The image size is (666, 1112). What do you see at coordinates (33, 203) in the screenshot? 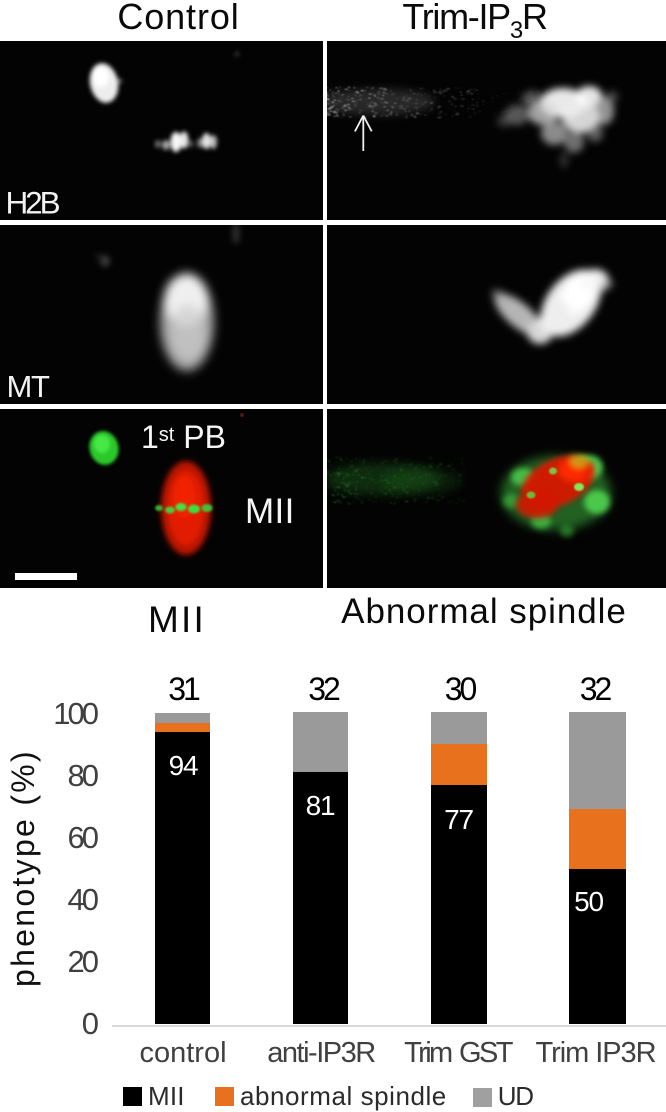
I see `svg-text: H2B` at bounding box center [33, 203].